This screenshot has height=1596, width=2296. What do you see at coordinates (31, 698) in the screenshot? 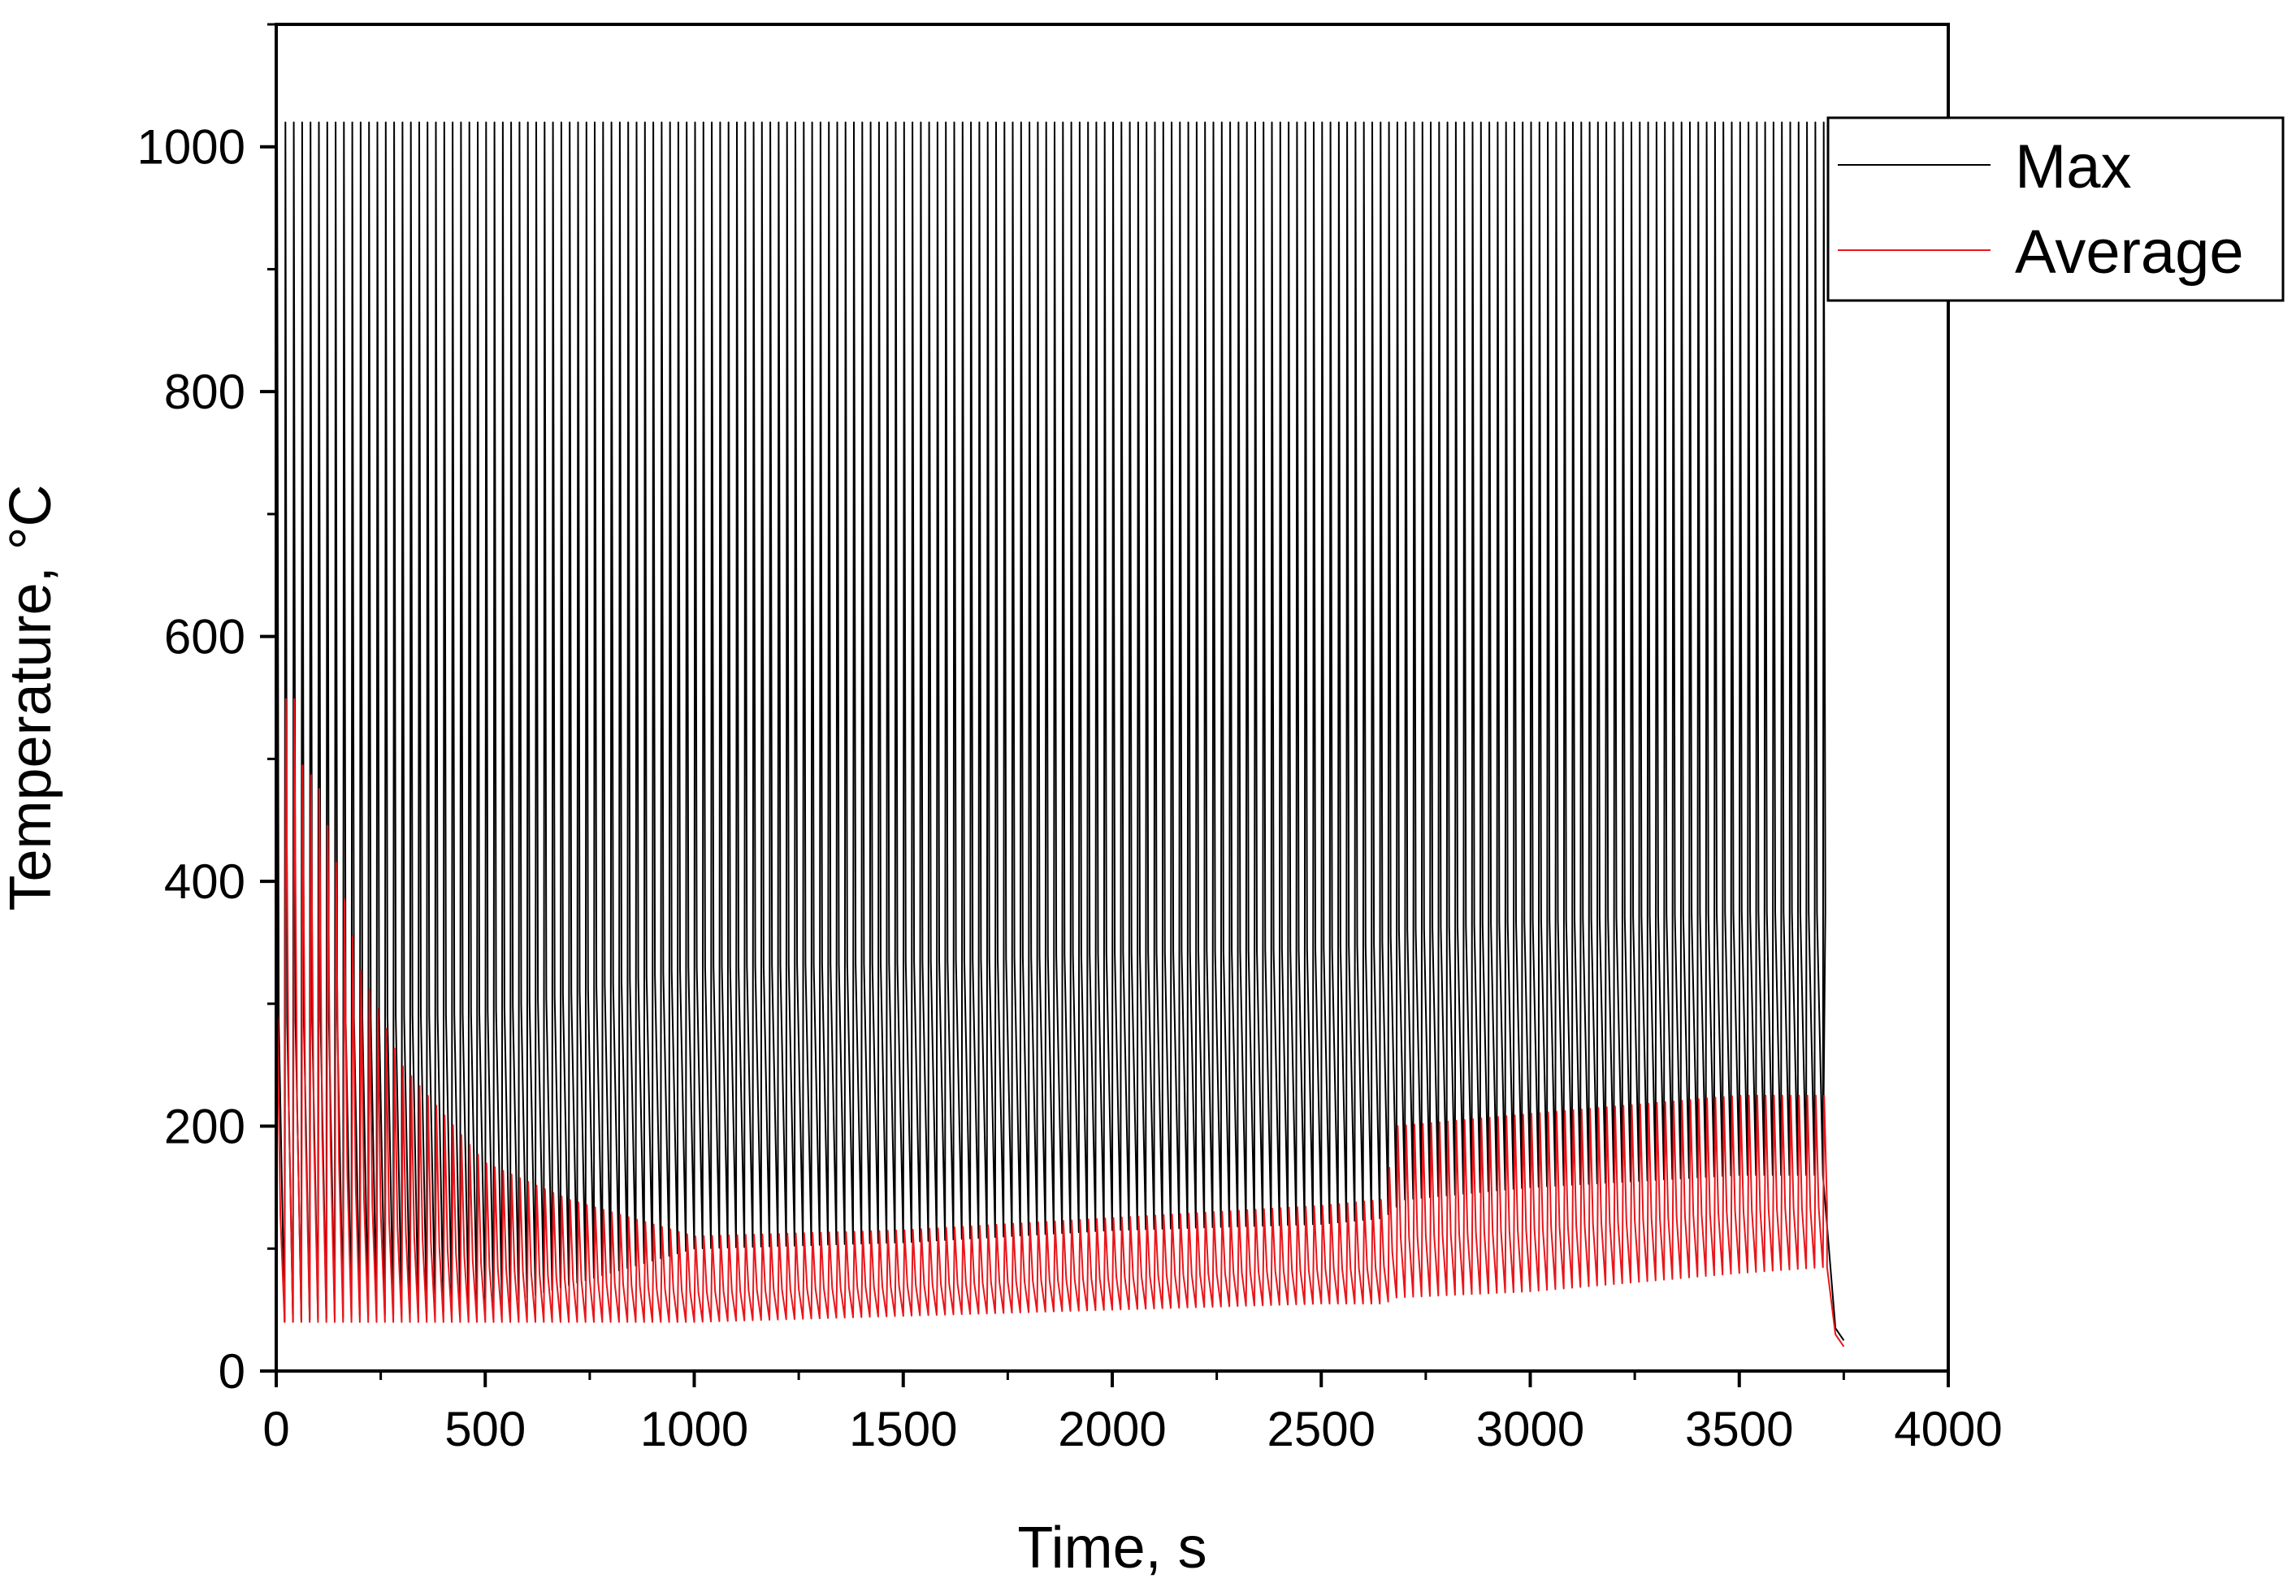
I see `y-axis-title: Temperature, °C` at bounding box center [31, 698].